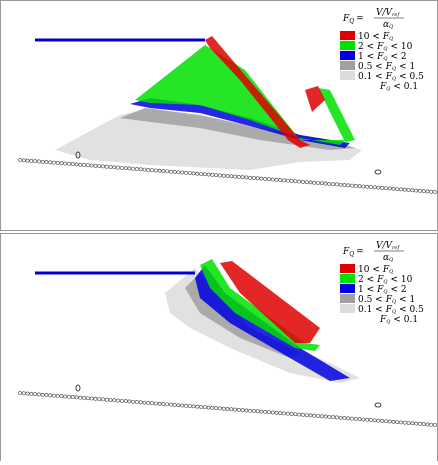 The width and height of the screenshot is (438, 465). What do you see at coordinates (388, 25) in the screenshot?
I see `formula-denominator: αQ` at bounding box center [388, 25].